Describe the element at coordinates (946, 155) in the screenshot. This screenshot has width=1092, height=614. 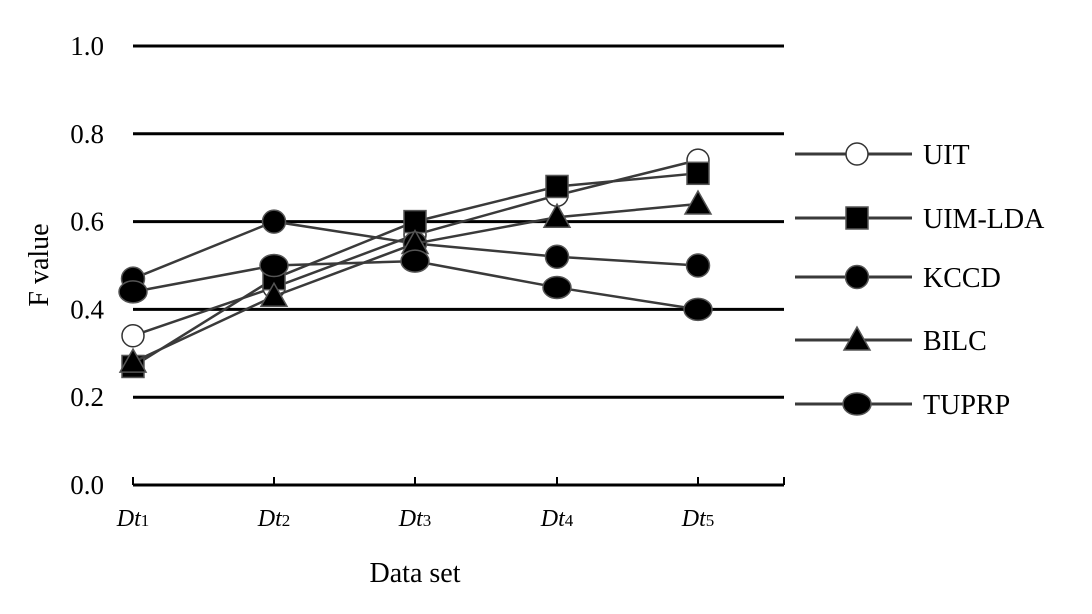
I see `legend-label-uit: UIT` at that location.